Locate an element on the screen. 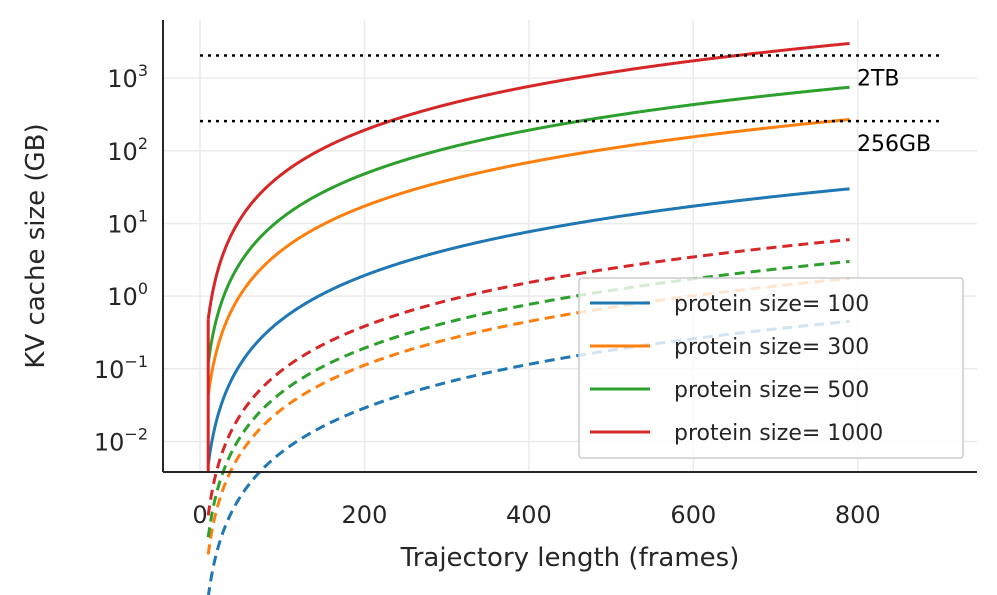  reference-line-label: 256GB is located at coordinates (894, 144).